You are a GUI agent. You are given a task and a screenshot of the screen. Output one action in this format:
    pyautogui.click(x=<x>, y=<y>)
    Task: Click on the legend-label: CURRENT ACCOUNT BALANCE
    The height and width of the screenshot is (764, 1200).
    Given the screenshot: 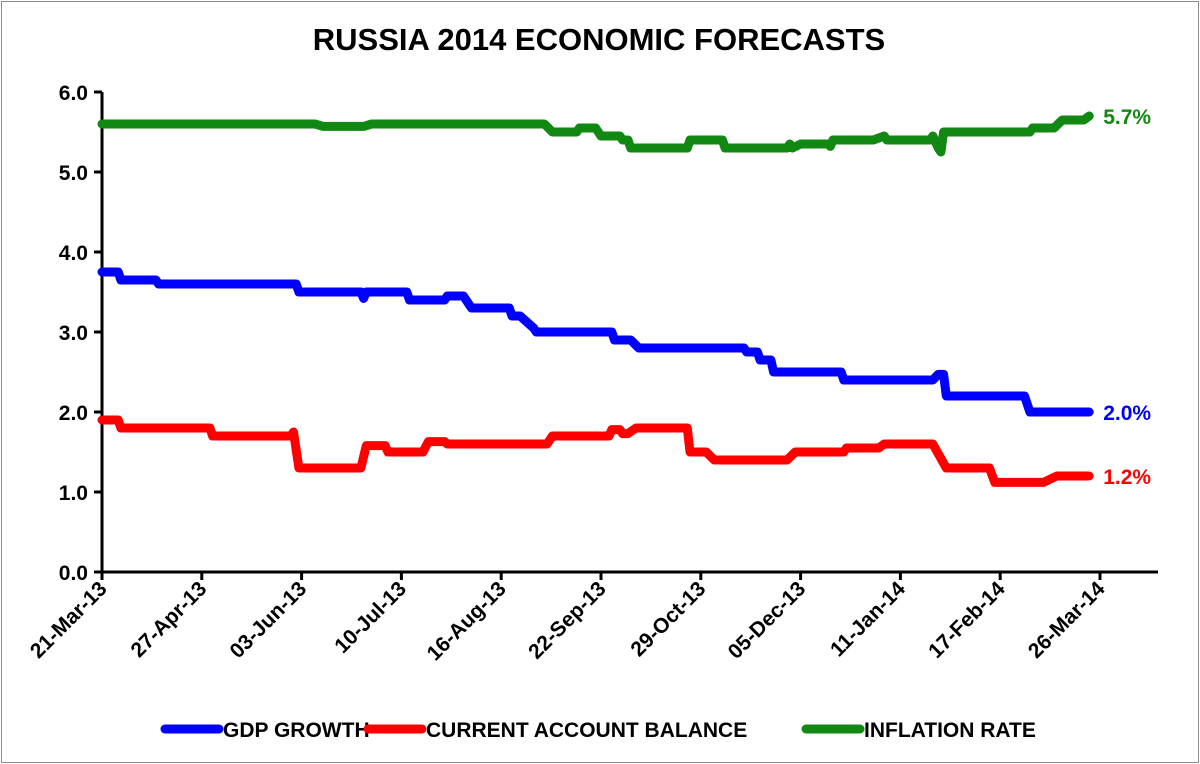 What is the action you would take?
    pyautogui.click(x=586, y=730)
    